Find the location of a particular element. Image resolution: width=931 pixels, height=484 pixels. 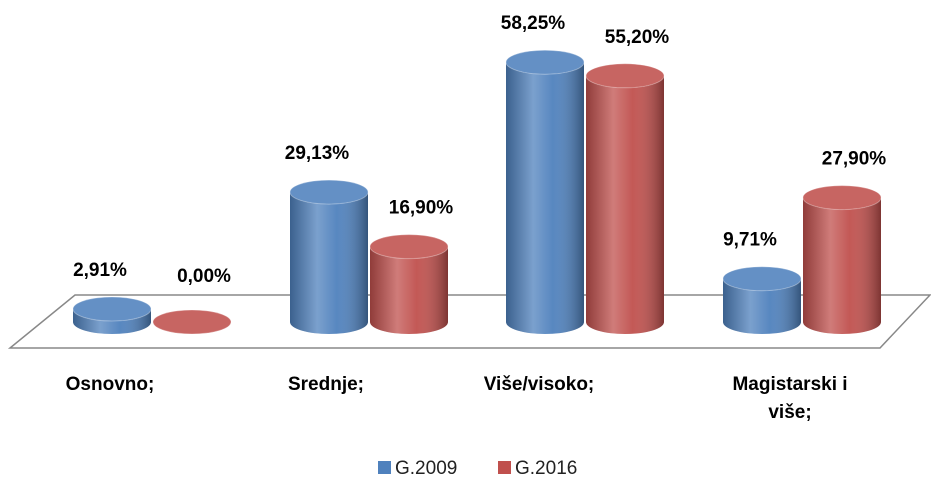

value-label: 0,00% is located at coordinates (204, 276).